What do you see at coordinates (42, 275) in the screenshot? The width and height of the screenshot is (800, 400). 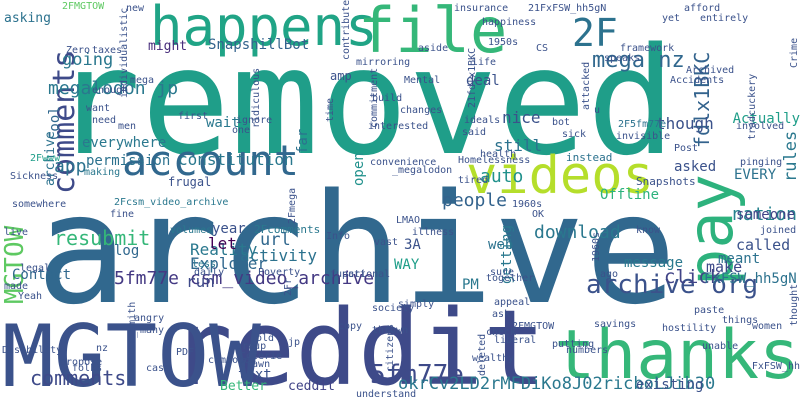 I see `word-cloud-word: Contact` at bounding box center [42, 275].